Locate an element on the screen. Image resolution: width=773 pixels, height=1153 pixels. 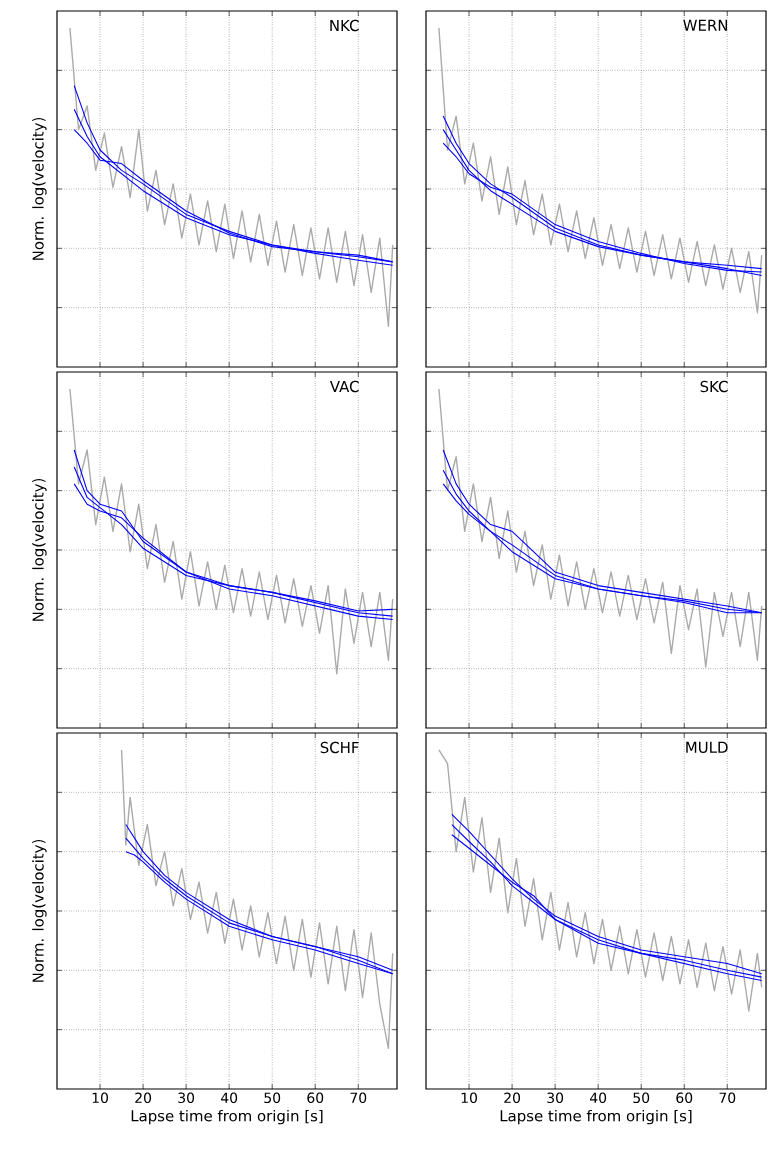
chart-title: SKC is located at coordinates (714, 386).